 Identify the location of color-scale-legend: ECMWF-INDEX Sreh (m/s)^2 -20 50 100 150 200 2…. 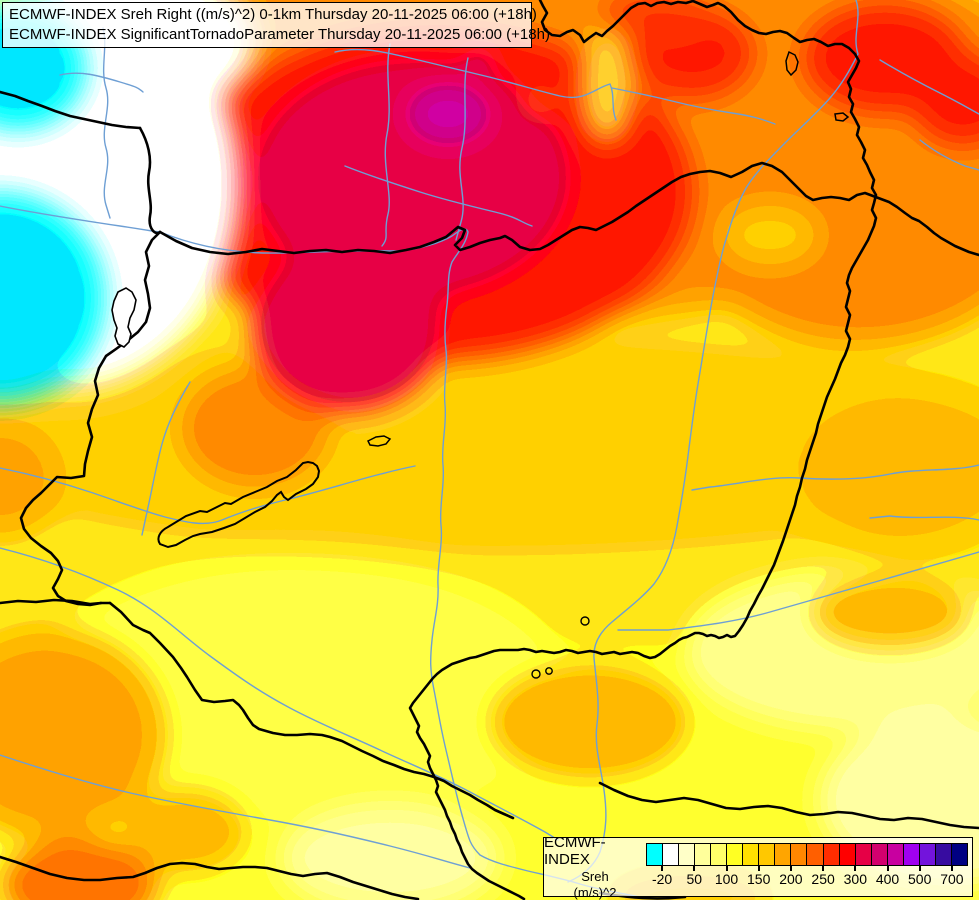
(758, 867).